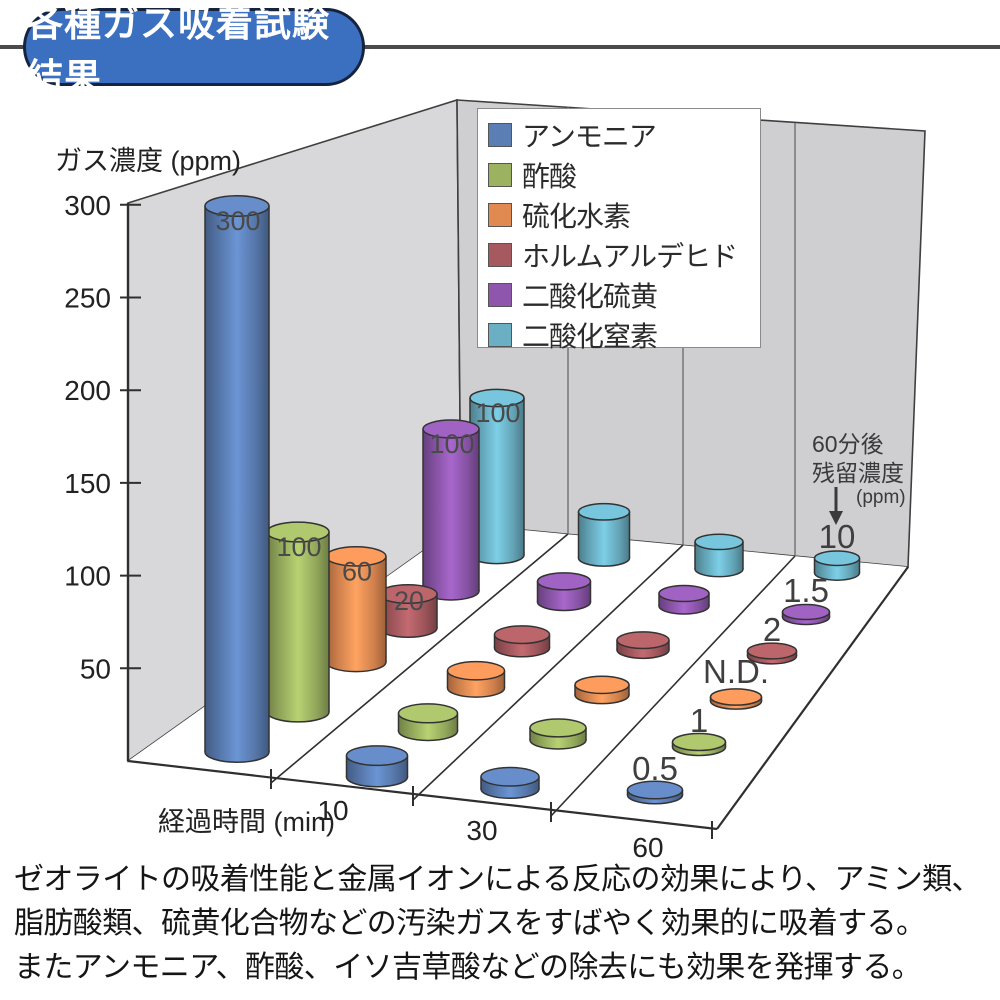 This screenshot has width=1000, height=1000. Describe the element at coordinates (806, 590) in the screenshot. I see `bar-label-二酸化硫黄-t60: 1.5` at that location.